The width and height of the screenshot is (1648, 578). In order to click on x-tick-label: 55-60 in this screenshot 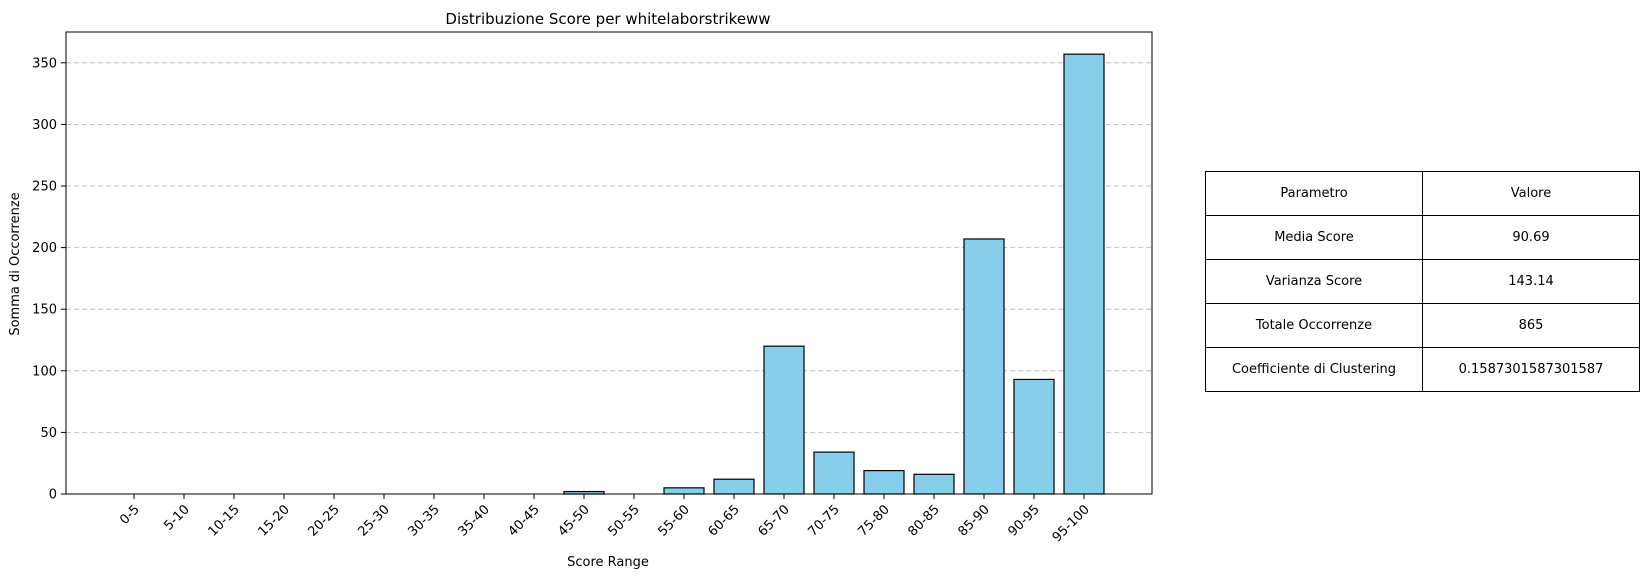, I will do `click(674, 520)`.